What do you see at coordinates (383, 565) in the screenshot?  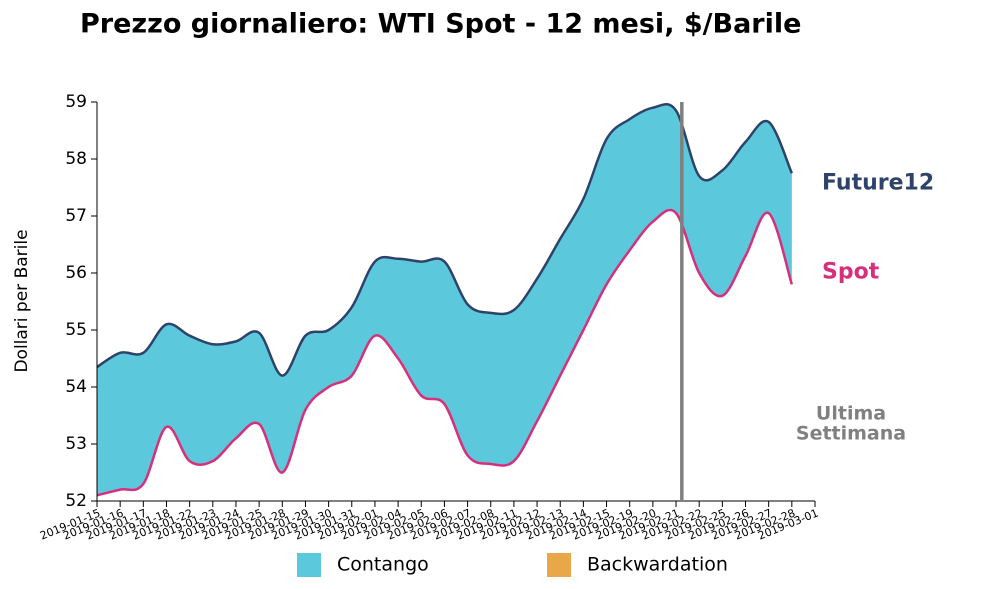 I see `legend-label: Contango` at bounding box center [383, 565].